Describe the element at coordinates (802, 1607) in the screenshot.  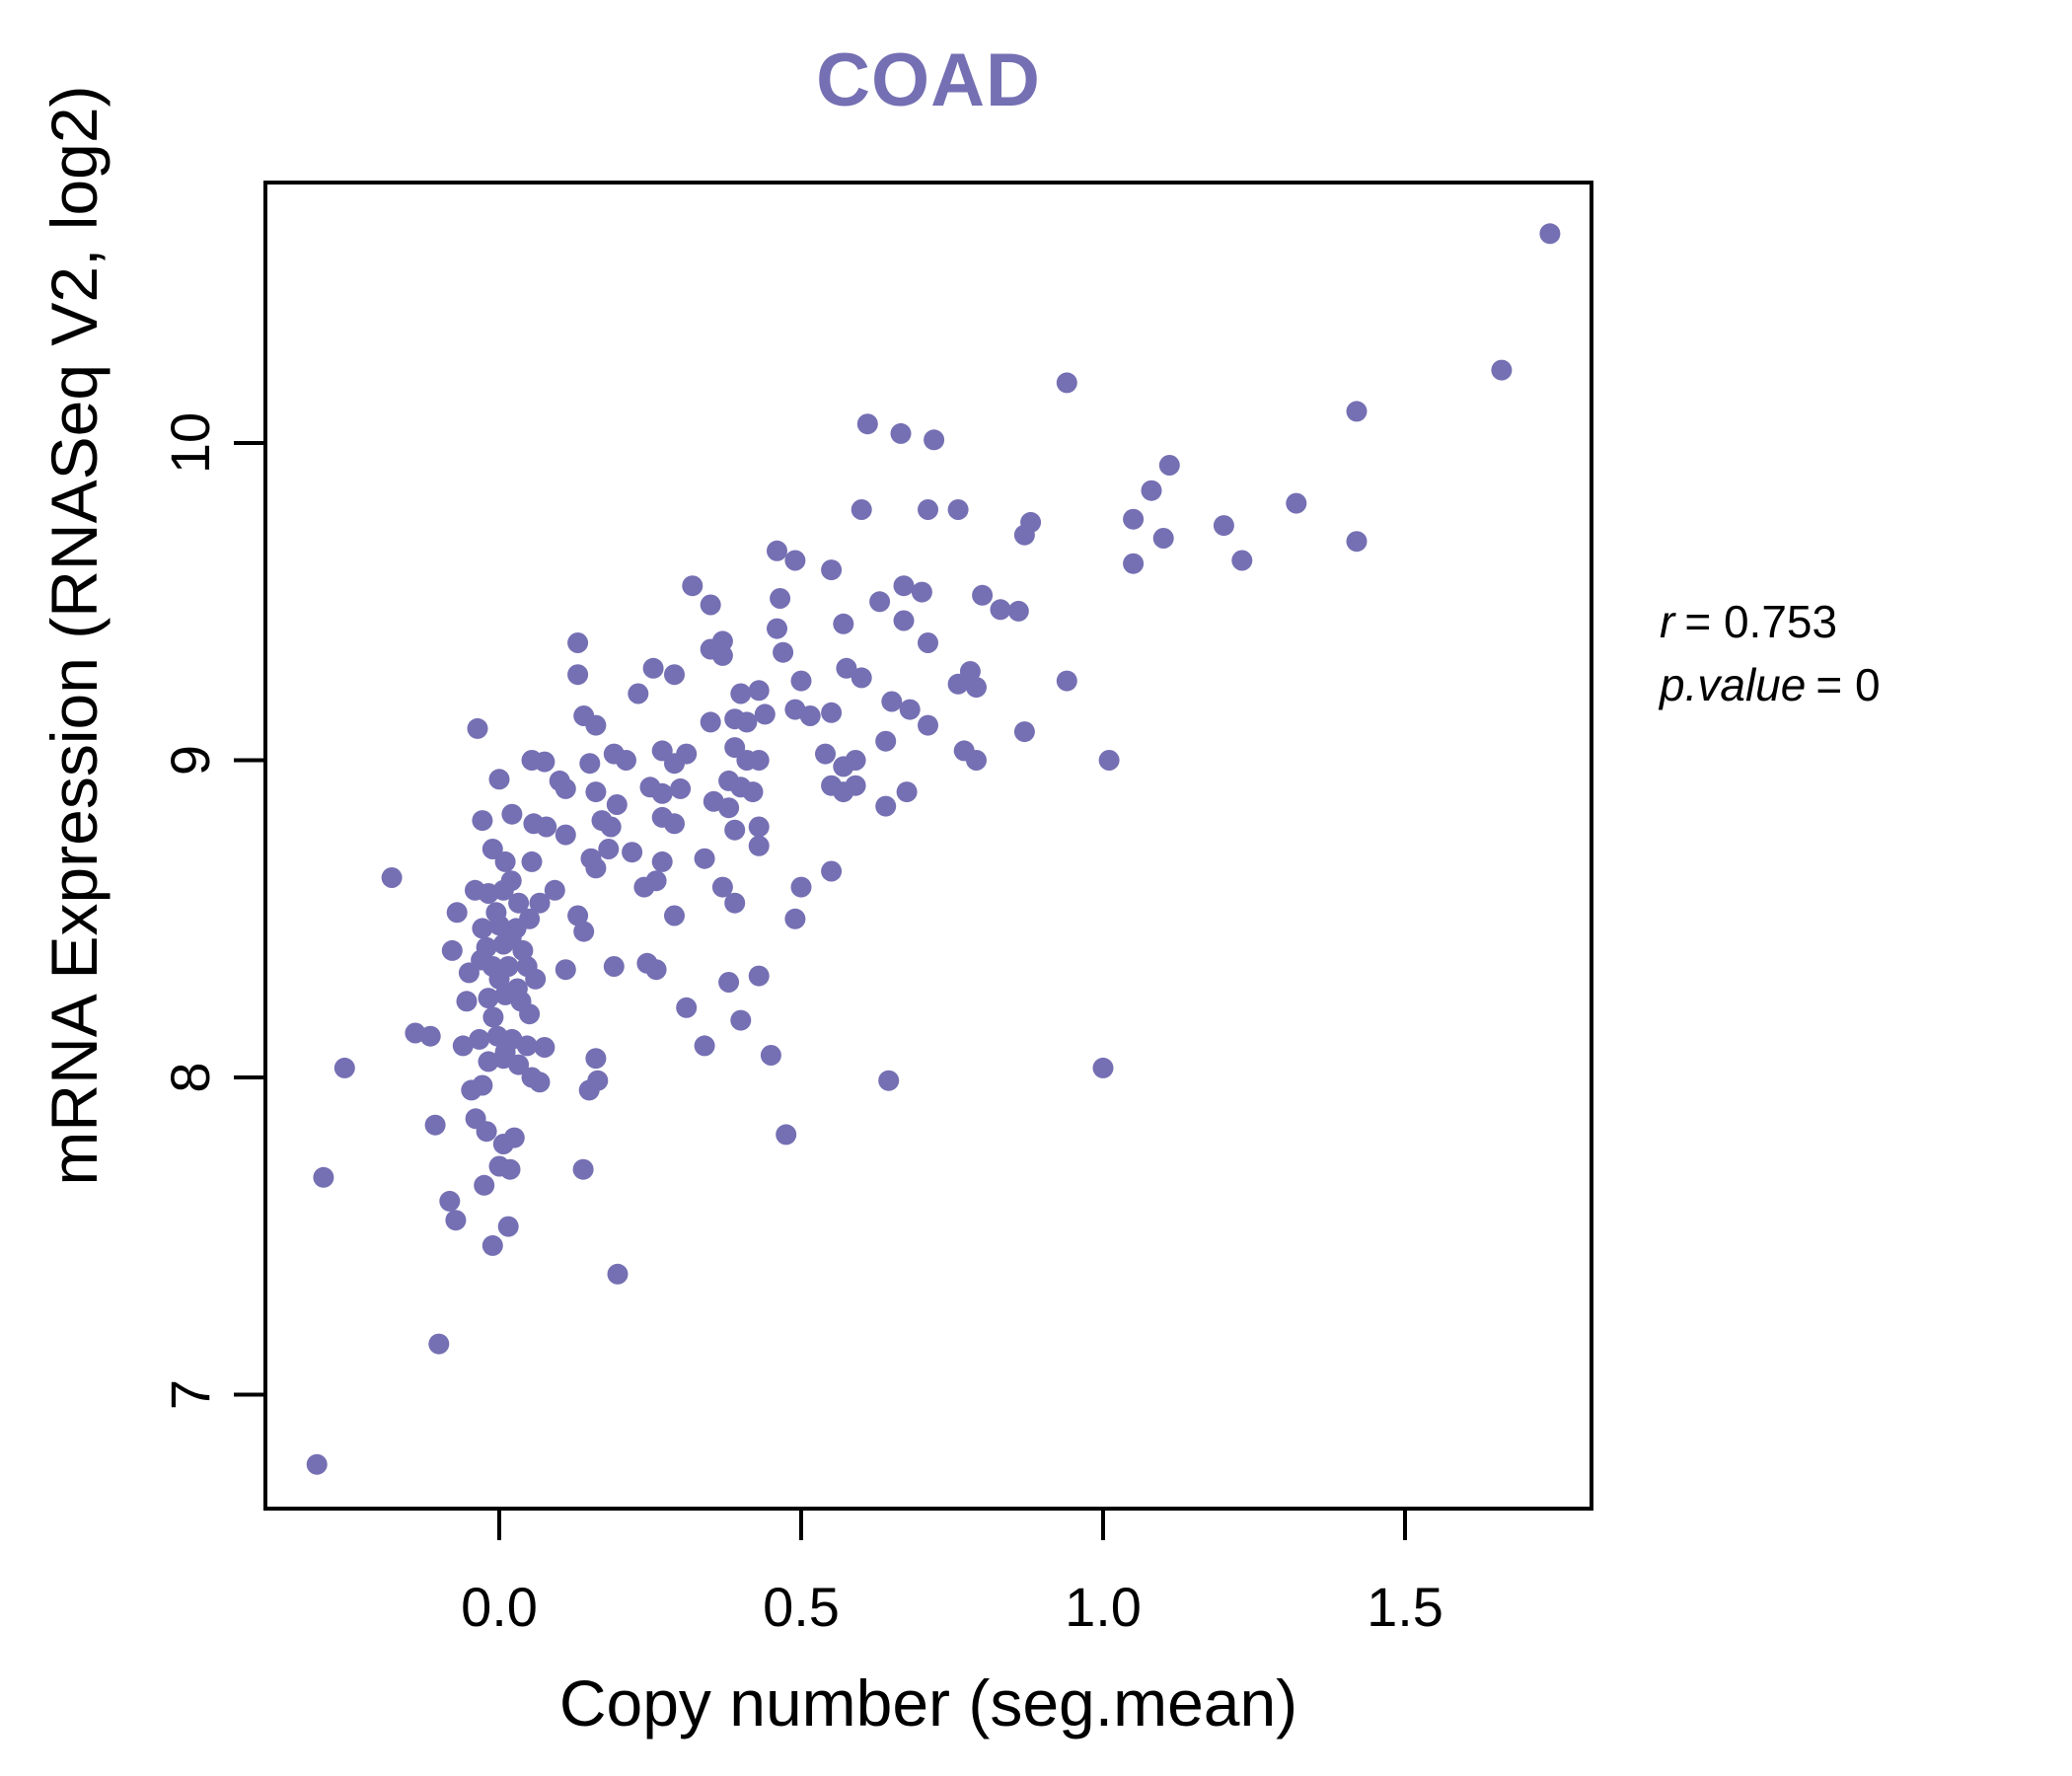
I see `x-tick-label: 0.5` at that location.